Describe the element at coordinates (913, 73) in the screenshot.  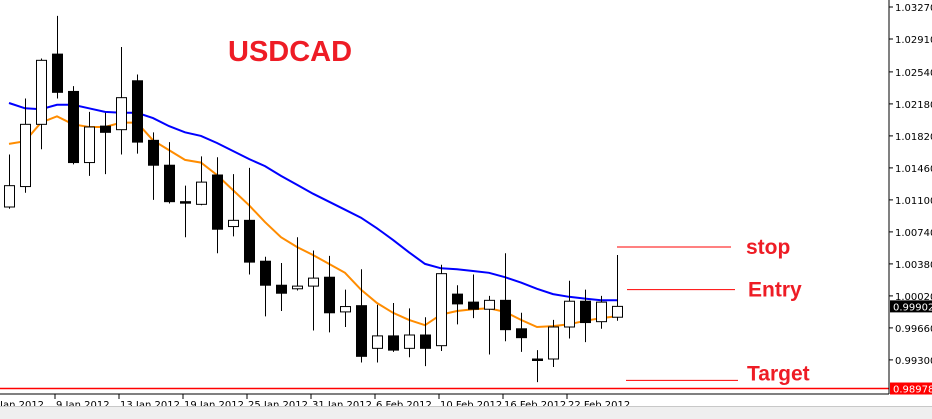
I see `price-tick-label: 1.02540` at that location.